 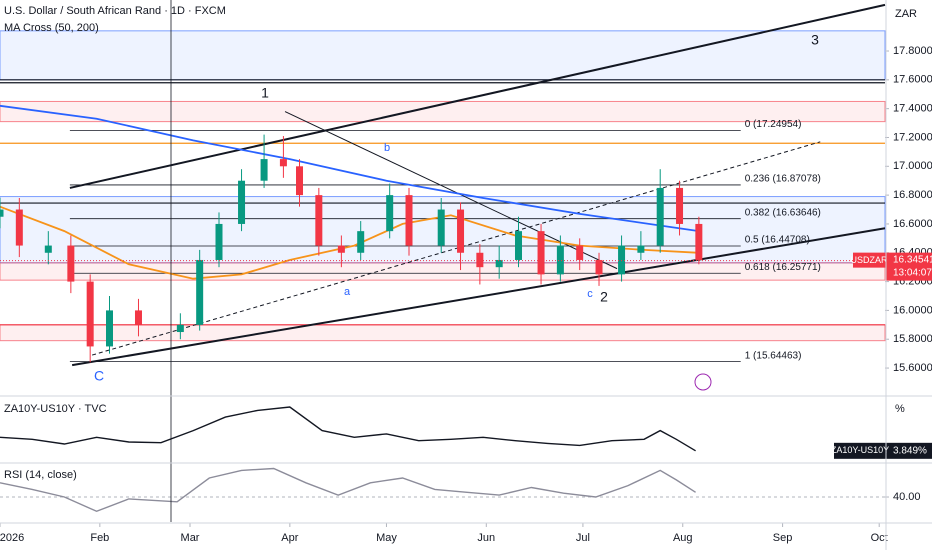 I want to click on value-tag-bg, so click(x=909, y=450).